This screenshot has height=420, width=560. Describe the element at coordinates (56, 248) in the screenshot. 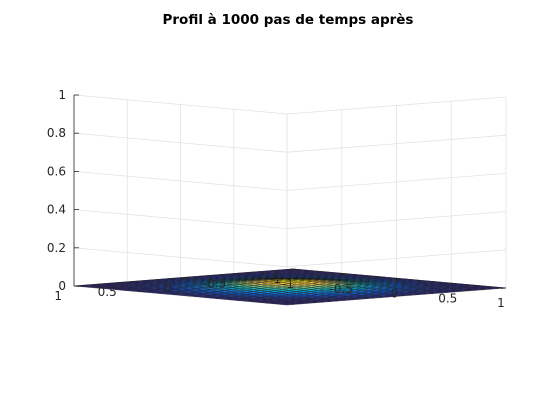

I see `z-tick-label: 0.2` at that location.